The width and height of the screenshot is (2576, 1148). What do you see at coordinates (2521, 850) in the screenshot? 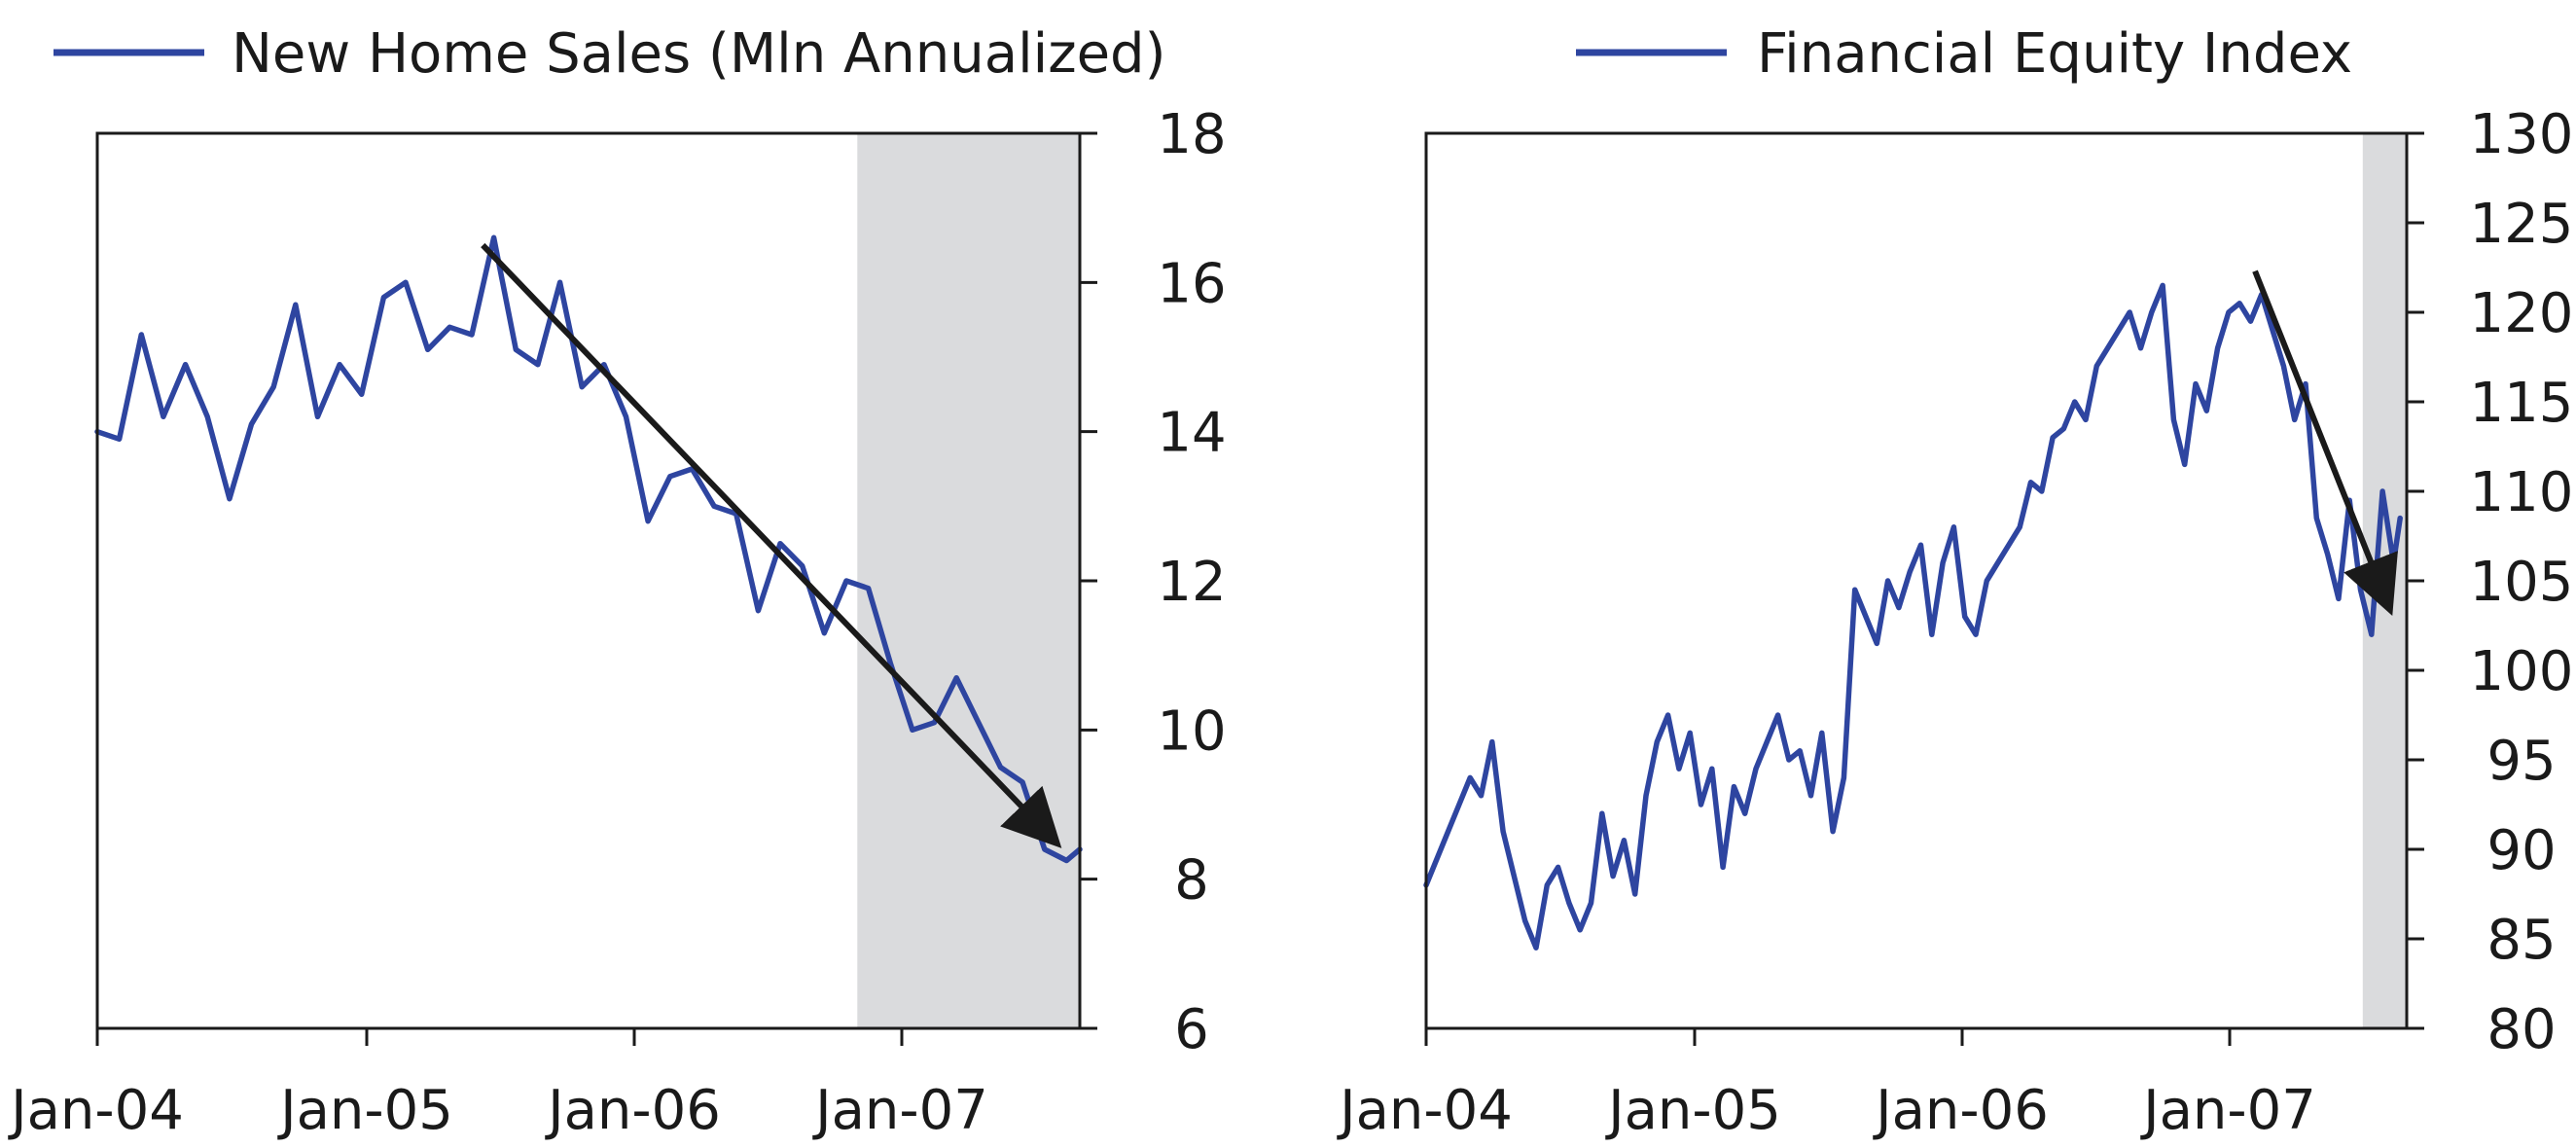
I see `y-tick-label: 90` at bounding box center [2521, 850].